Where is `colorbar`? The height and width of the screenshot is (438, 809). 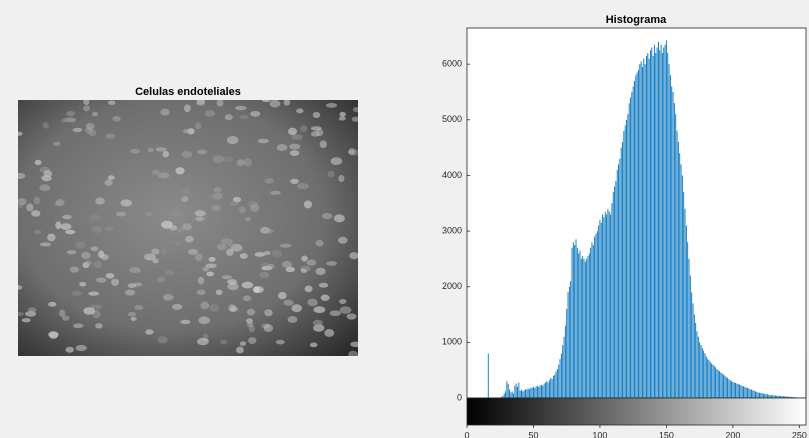
colorbar is located at coordinates (636, 411).